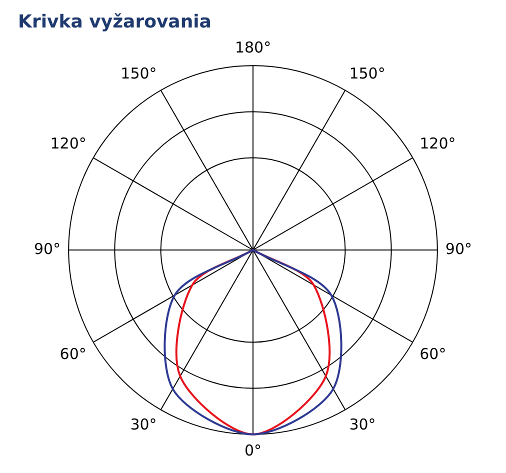  Describe the element at coordinates (253, 450) in the screenshot. I see `spoke-label: 0°` at that location.